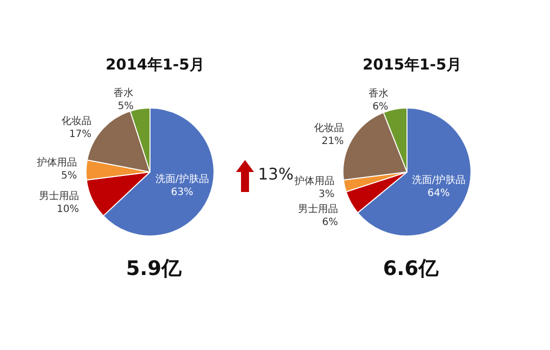 This screenshot has height=350, width=550. I want to click on text: 6.6亿, so click(411, 268).